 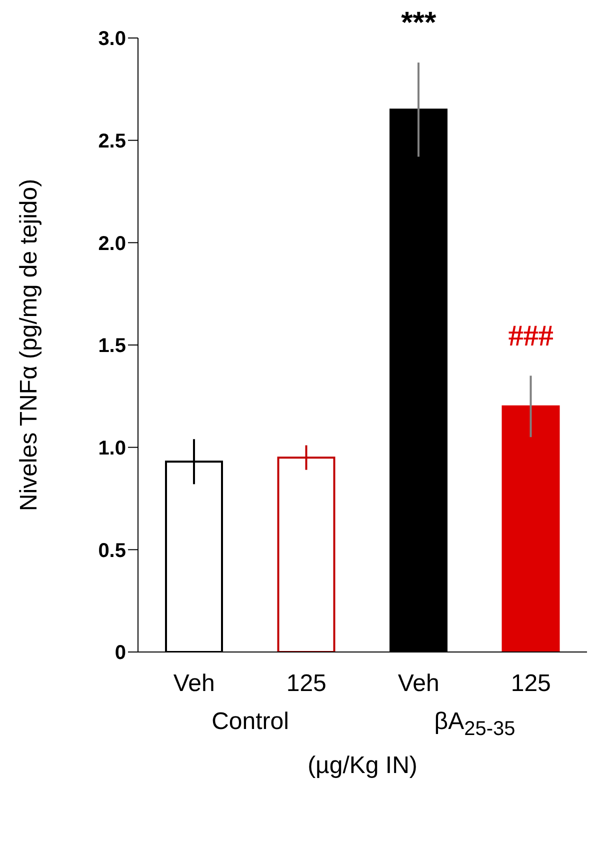 What do you see at coordinates (112, 551) in the screenshot?
I see `y-tick-label: 0.5` at bounding box center [112, 551].